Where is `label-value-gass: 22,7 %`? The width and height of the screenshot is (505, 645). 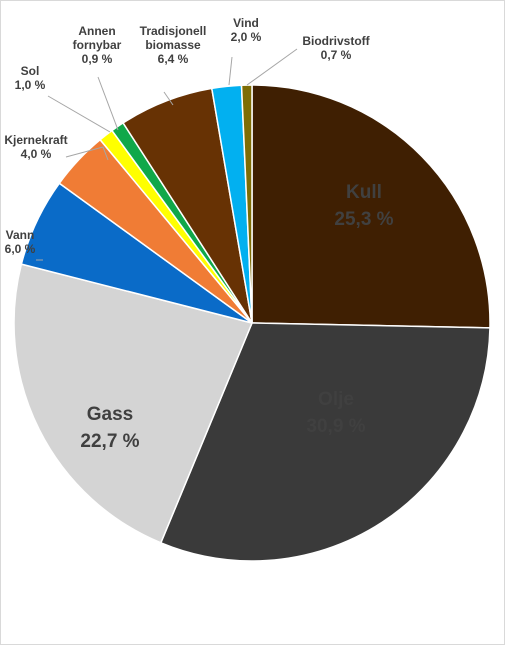
label-value-gass: 22,7 % is located at coordinates (109, 441).